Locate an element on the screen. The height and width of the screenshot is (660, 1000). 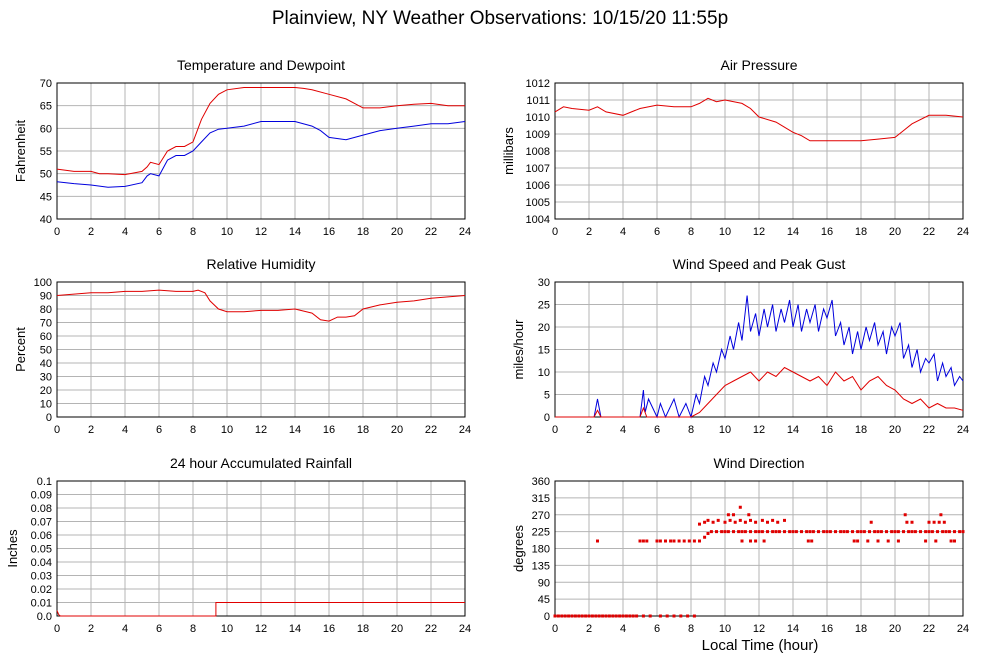
rainfall-ylabel: Inches is located at coordinates (12, 548).